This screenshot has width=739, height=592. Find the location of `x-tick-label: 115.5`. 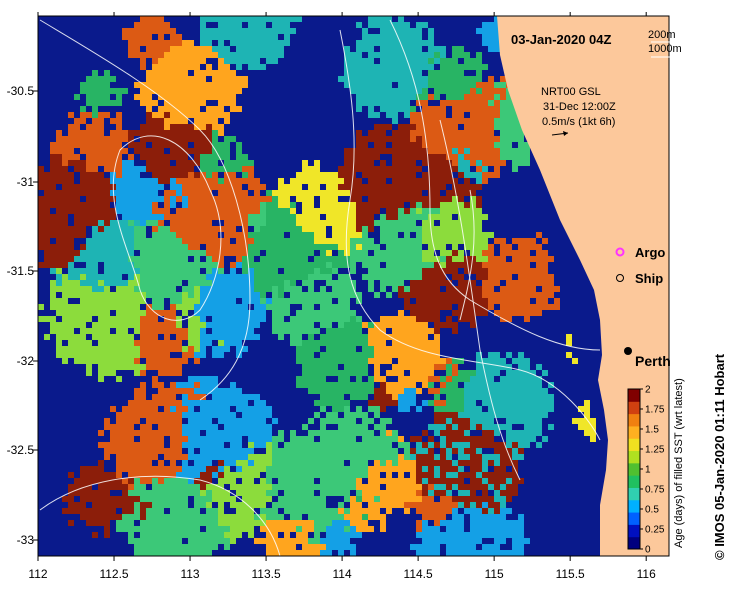

x-tick-label: 115.5 is located at coordinates (570, 574).